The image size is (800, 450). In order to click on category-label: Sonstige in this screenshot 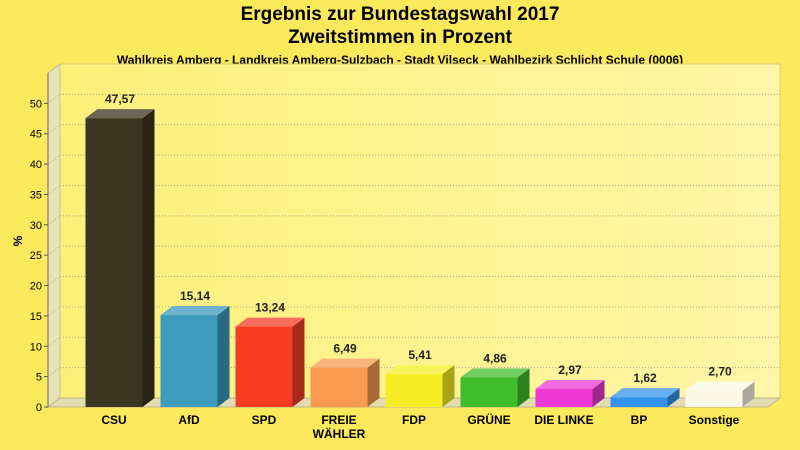, I will do `click(714, 420)`.